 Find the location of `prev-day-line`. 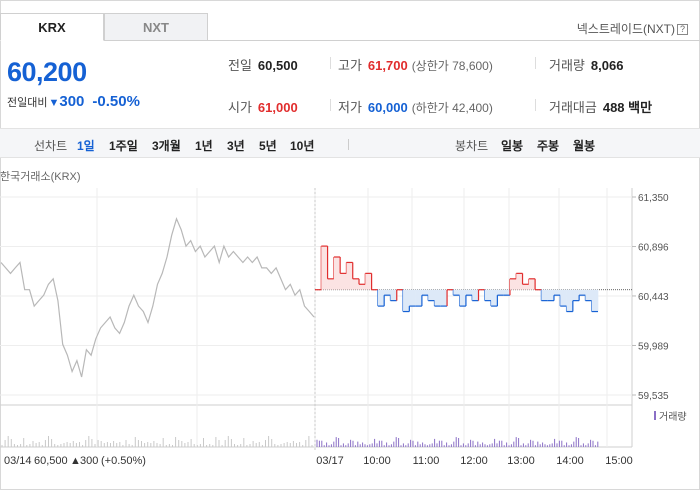

prev-day-line is located at coordinates (157, 297).